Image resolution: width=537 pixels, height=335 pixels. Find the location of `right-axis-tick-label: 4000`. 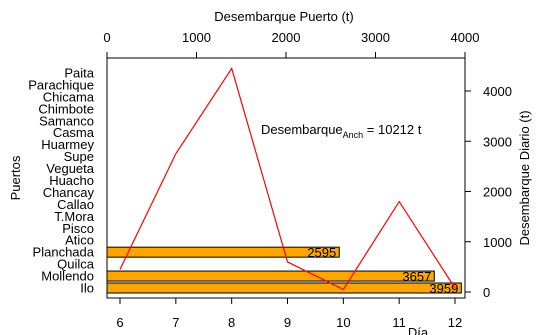

right-axis-tick-label: 4000 is located at coordinates (497, 91).